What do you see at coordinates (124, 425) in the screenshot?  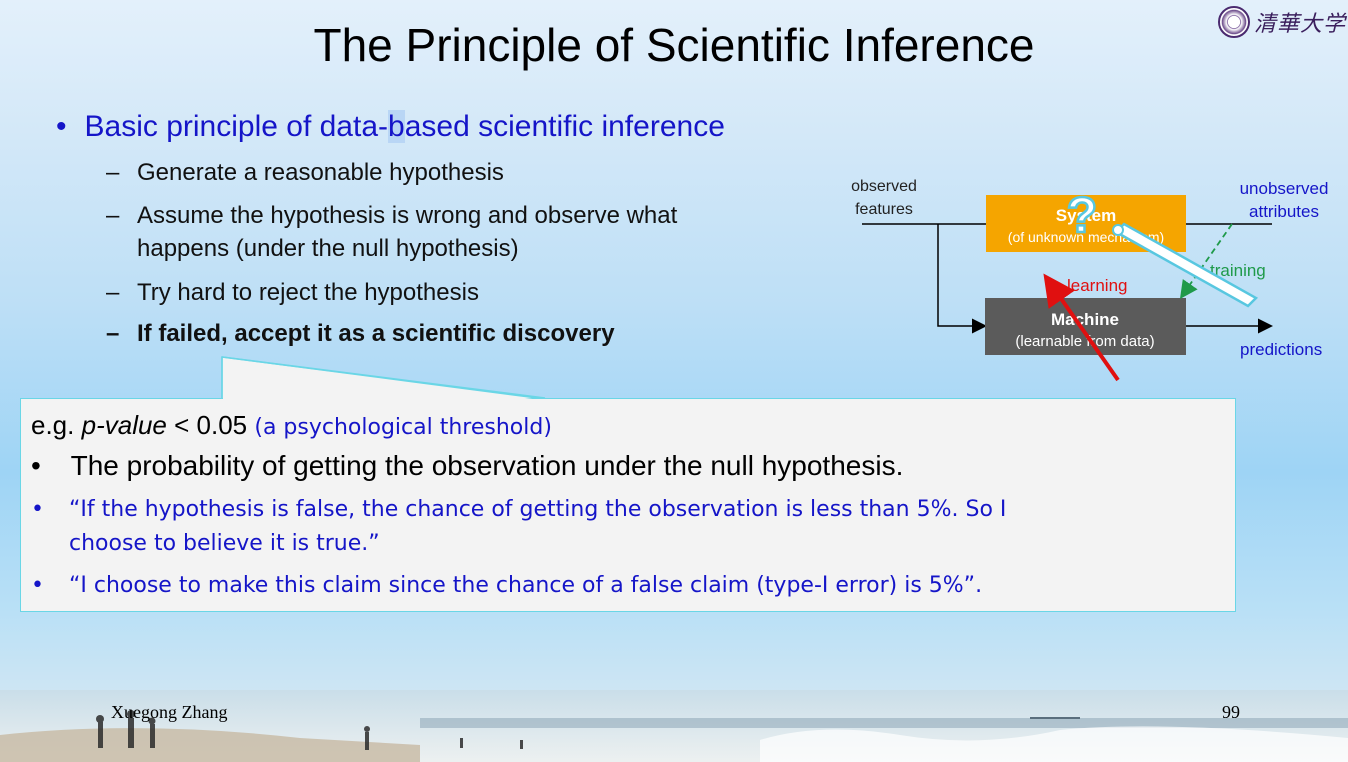 I see `pvalue-label: p-value` at bounding box center [124, 425].